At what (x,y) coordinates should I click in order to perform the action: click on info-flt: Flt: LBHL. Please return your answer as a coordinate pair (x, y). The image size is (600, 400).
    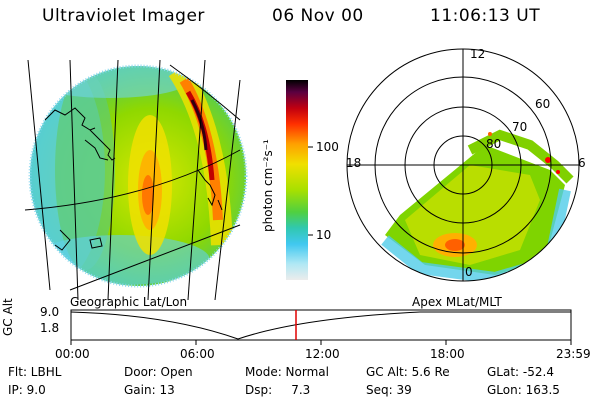
    Looking at the image, I should click on (35, 372).